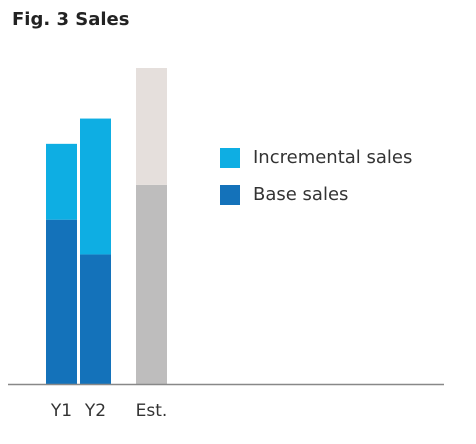  Describe the element at coordinates (61, 411) in the screenshot. I see `x-tick-label: Y1` at that location.